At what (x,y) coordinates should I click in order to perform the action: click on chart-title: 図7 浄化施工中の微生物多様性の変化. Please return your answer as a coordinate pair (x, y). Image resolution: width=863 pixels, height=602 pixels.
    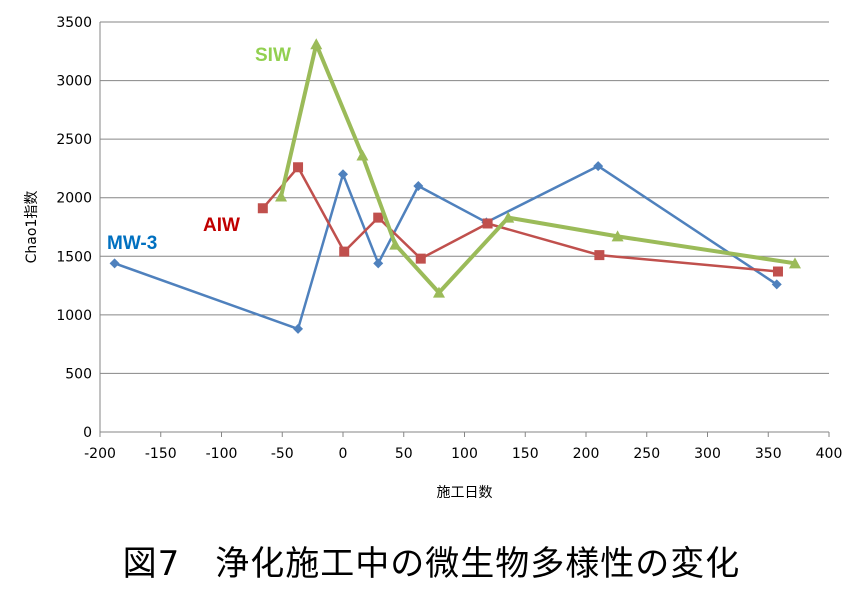
    Looking at the image, I should click on (431, 564).